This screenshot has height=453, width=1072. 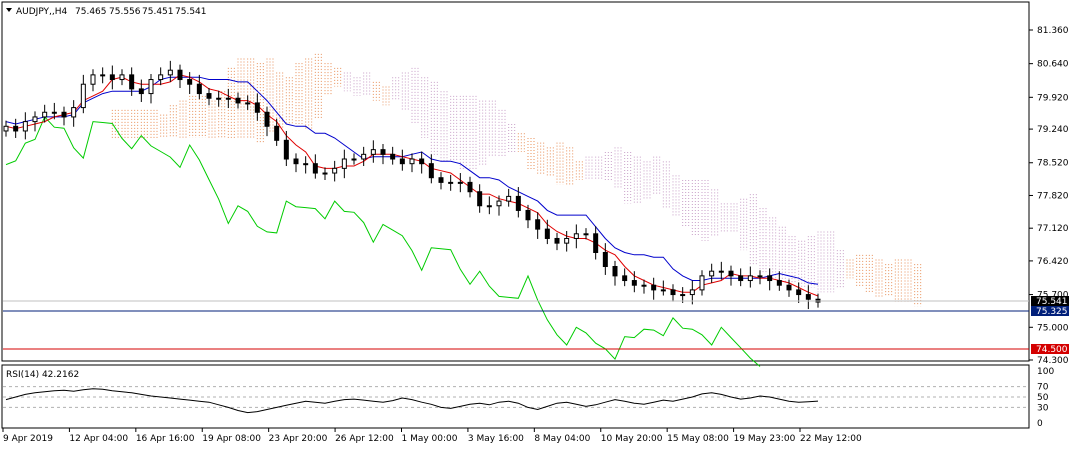 What do you see at coordinates (1053, 296) in the screenshot?
I see `price-tick-label: 75.700` at bounding box center [1053, 296].